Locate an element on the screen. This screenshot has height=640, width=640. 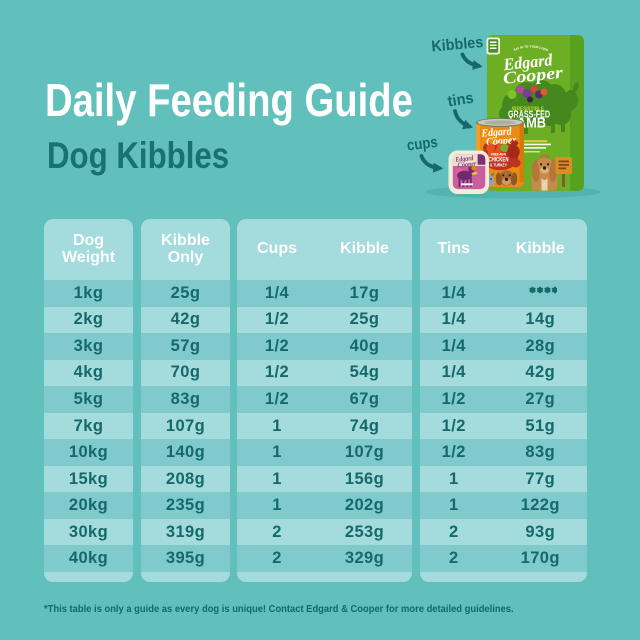
svg-text: IRRESISTIBLE is located at coordinates (528, 110).